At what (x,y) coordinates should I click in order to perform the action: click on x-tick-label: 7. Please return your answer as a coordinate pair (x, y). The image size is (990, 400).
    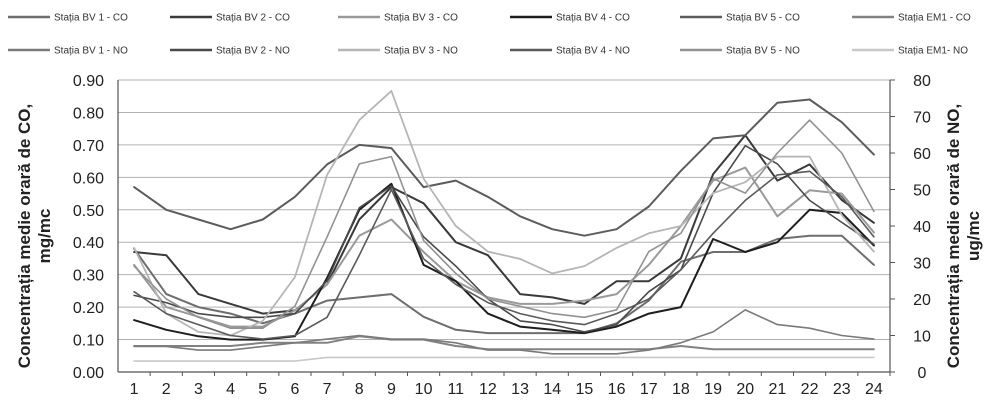
    Looking at the image, I should click on (327, 389).